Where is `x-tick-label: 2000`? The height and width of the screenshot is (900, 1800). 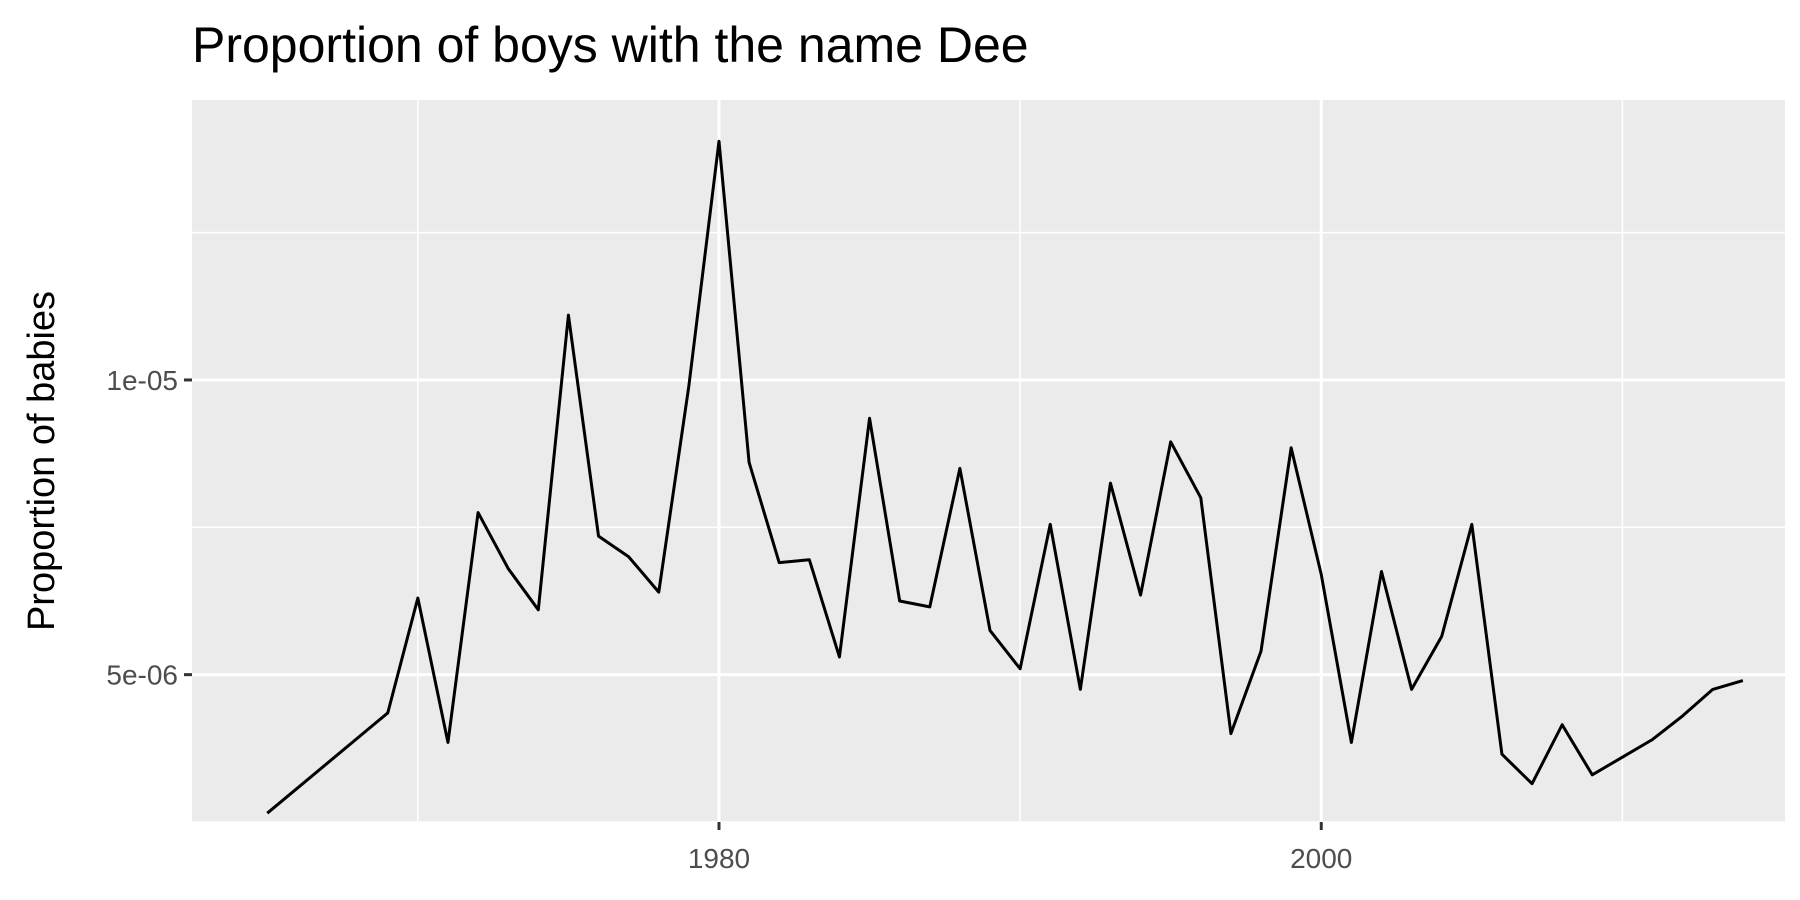
x-tick-label: 2000 is located at coordinates (1321, 858).